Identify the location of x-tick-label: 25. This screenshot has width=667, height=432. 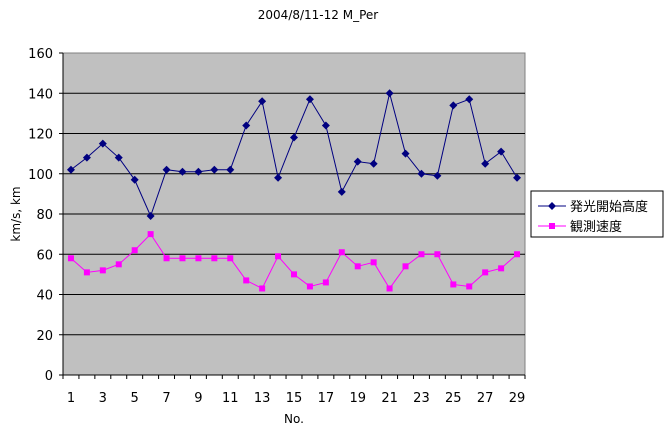
(453, 398).